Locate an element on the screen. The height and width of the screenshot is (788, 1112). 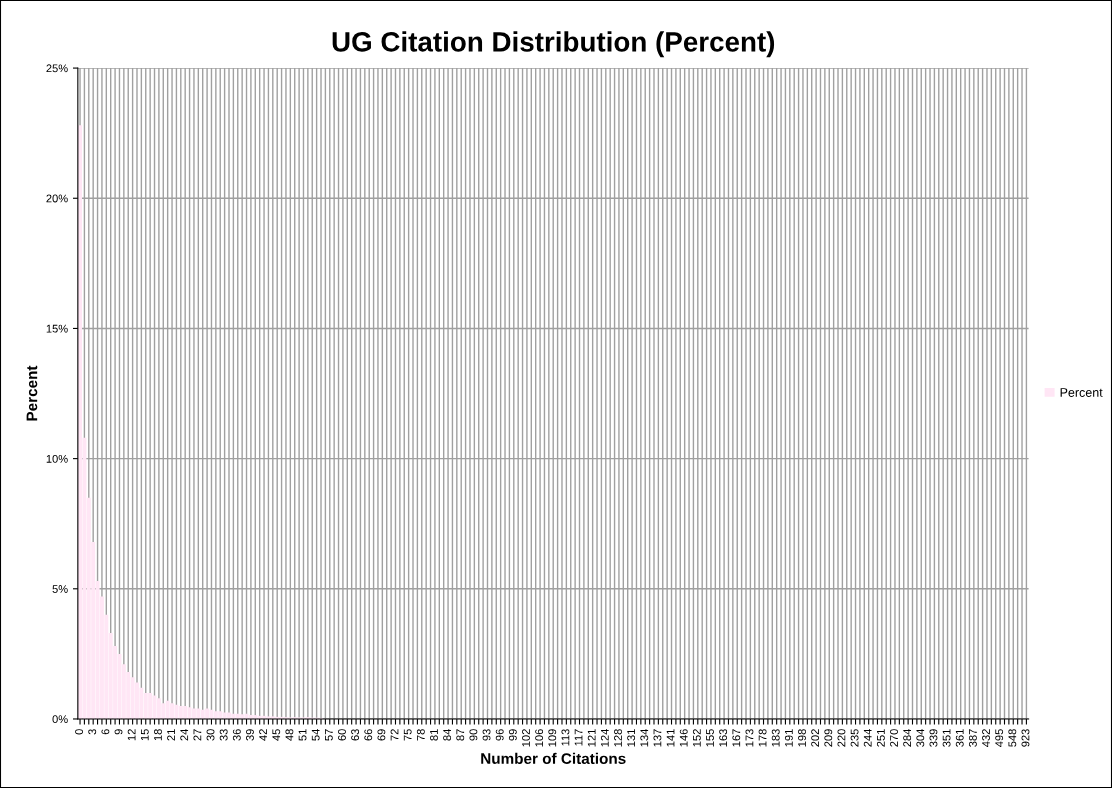
y-tick-label: 20% is located at coordinates (57, 198).